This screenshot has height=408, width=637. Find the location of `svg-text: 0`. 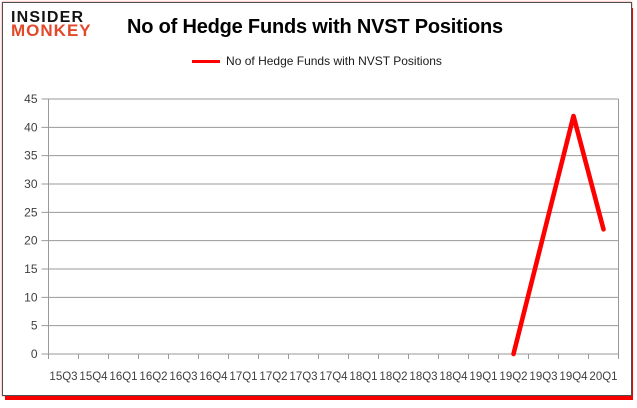

svg-text: 0 is located at coordinates (34, 354).